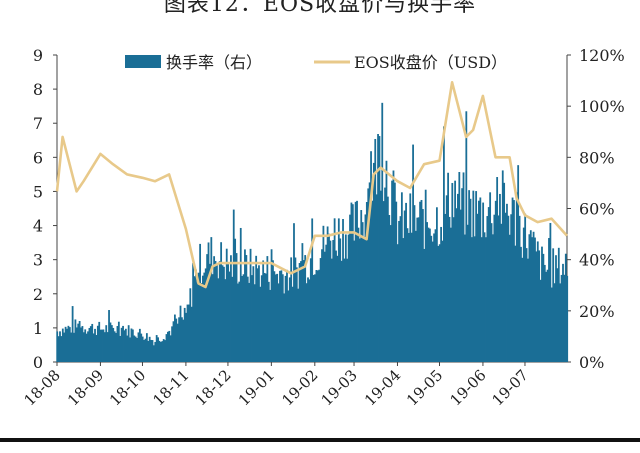 This screenshot has width=640, height=453. Describe the element at coordinates (38, 260) in the screenshot. I see `y-left-tick-label: 3` at that location.